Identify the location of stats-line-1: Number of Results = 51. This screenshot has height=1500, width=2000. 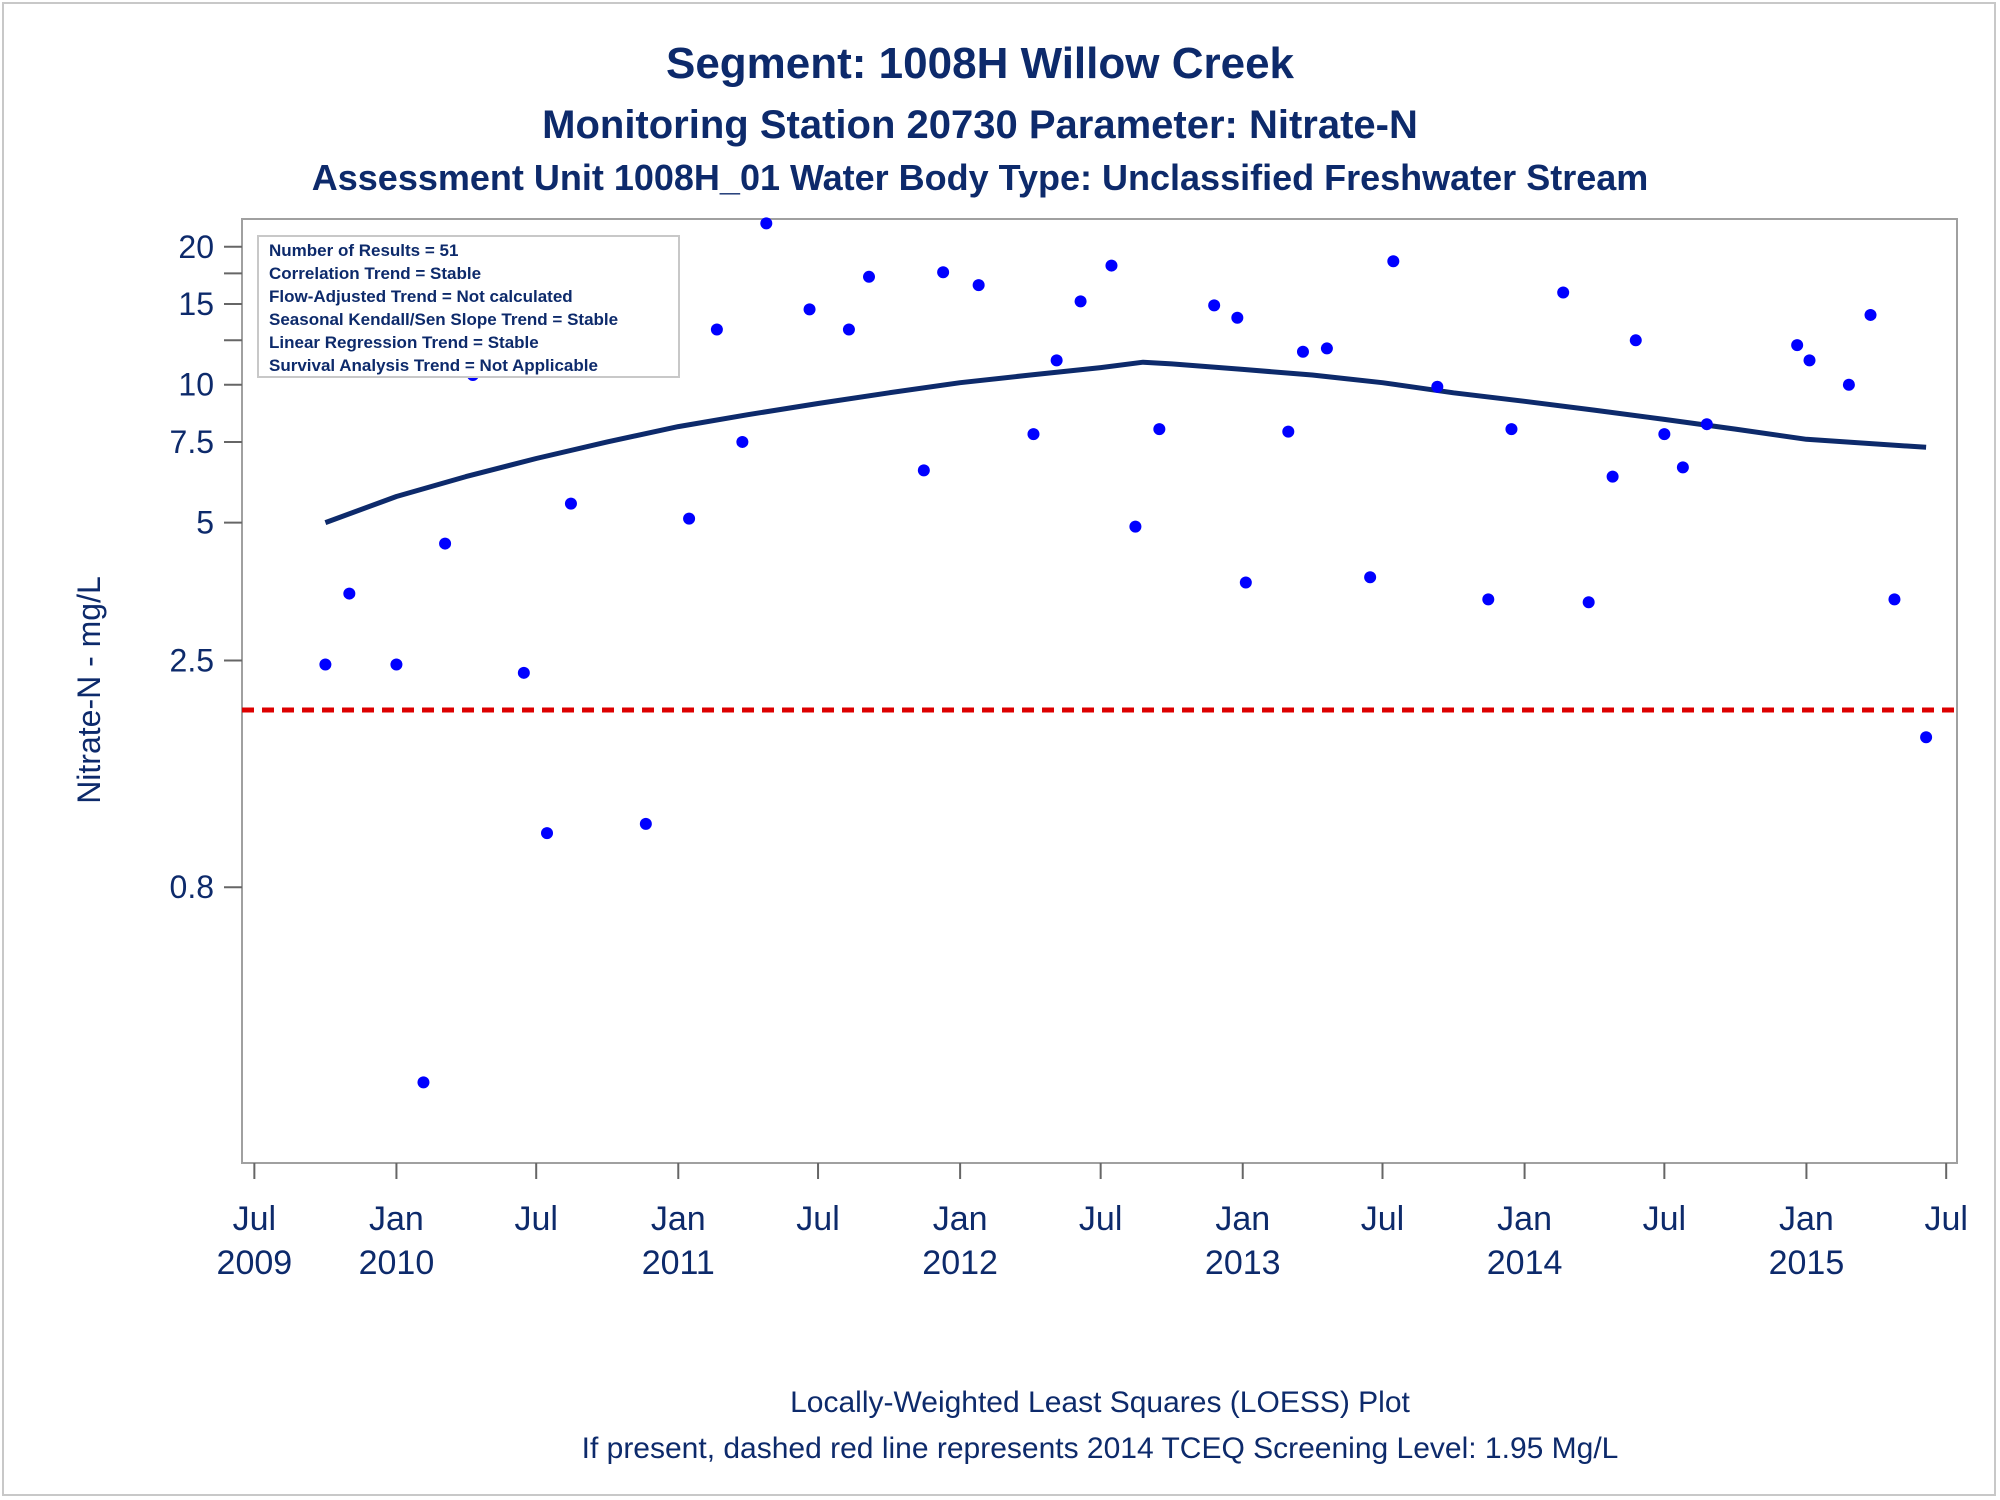
(363, 250).